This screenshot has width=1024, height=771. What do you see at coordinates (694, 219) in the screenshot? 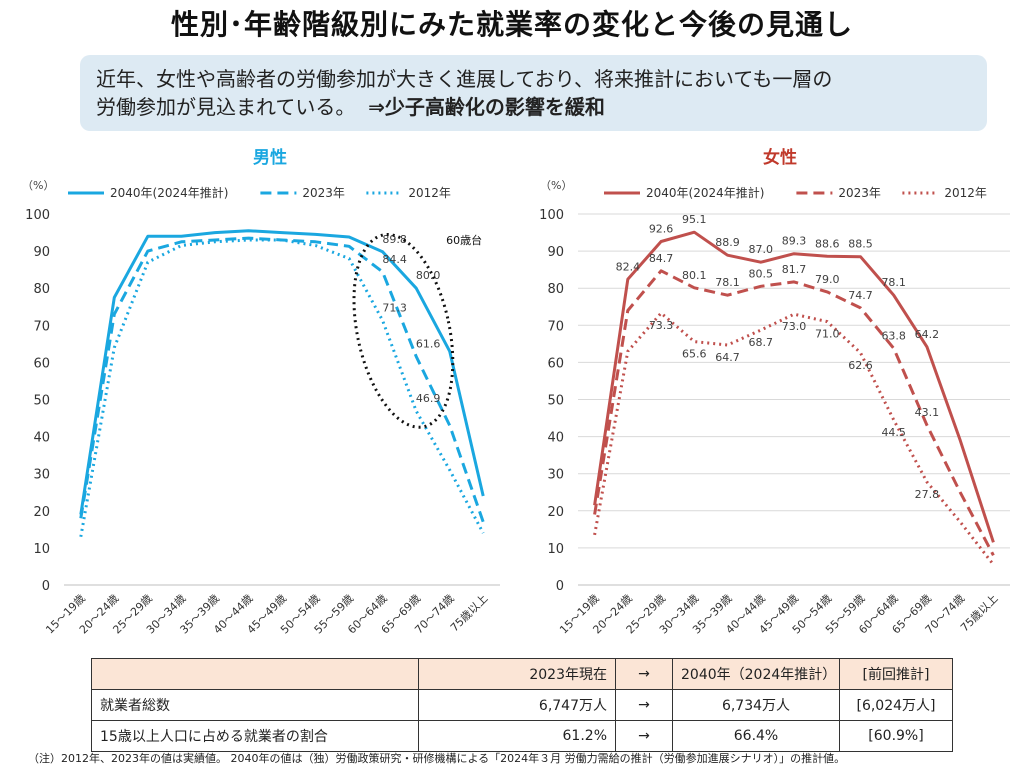
I see `data-label: 95.1` at bounding box center [694, 219].